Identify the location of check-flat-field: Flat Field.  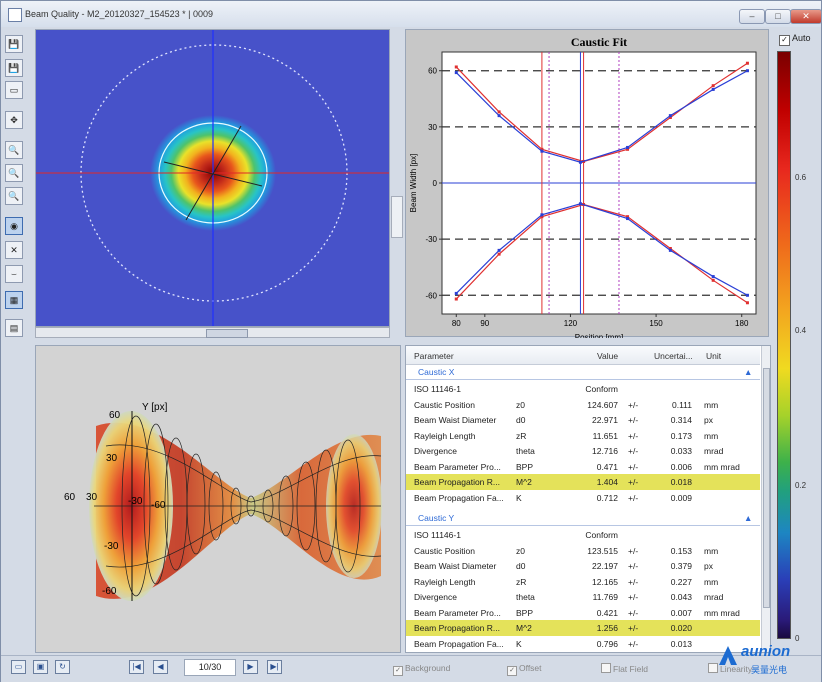
(624, 668).